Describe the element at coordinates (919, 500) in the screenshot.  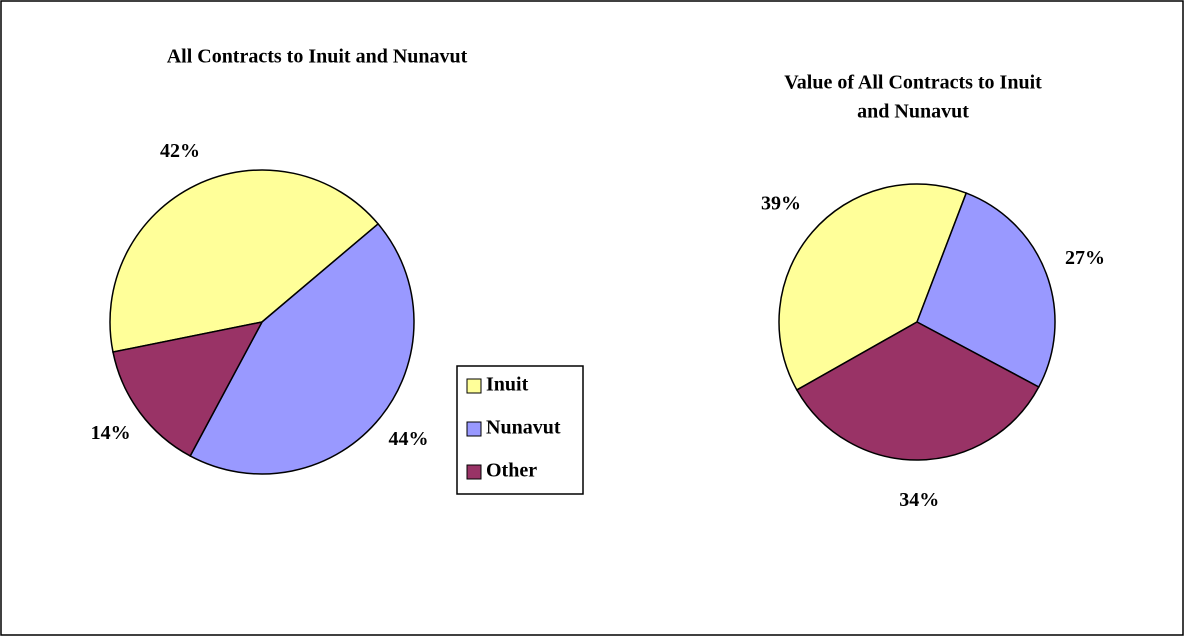
I see `data-label: 34%` at that location.